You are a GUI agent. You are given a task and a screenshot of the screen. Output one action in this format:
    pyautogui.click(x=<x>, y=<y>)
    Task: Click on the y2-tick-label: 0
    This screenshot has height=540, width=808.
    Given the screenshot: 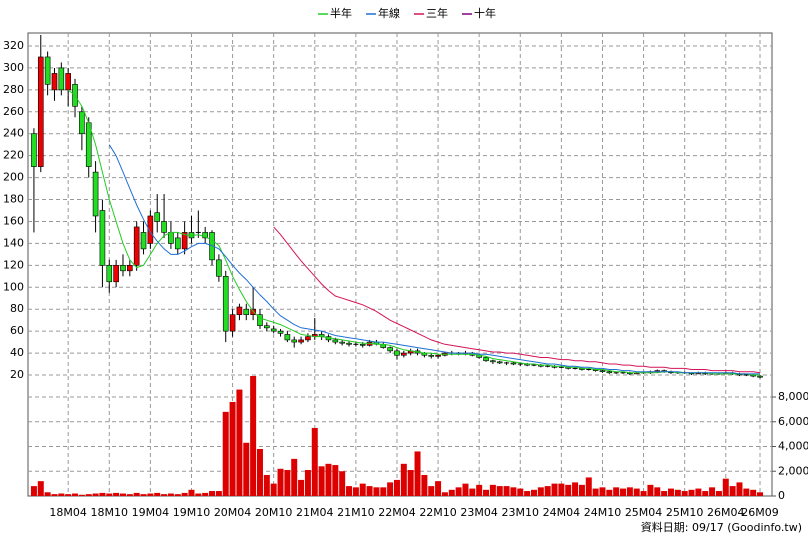 What is the action you would take?
    pyautogui.click(x=781, y=495)
    